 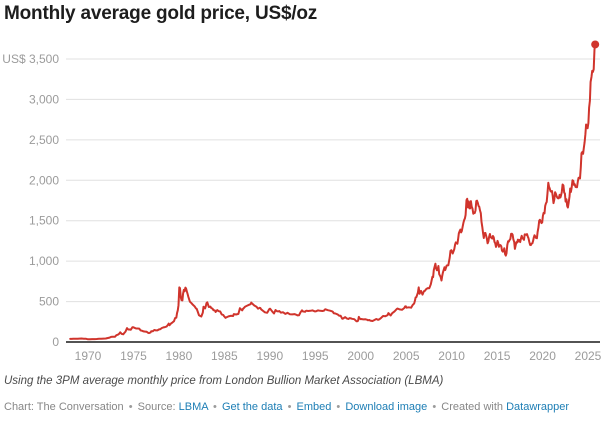 I want to click on y-tick-label: 0, so click(x=55, y=342).